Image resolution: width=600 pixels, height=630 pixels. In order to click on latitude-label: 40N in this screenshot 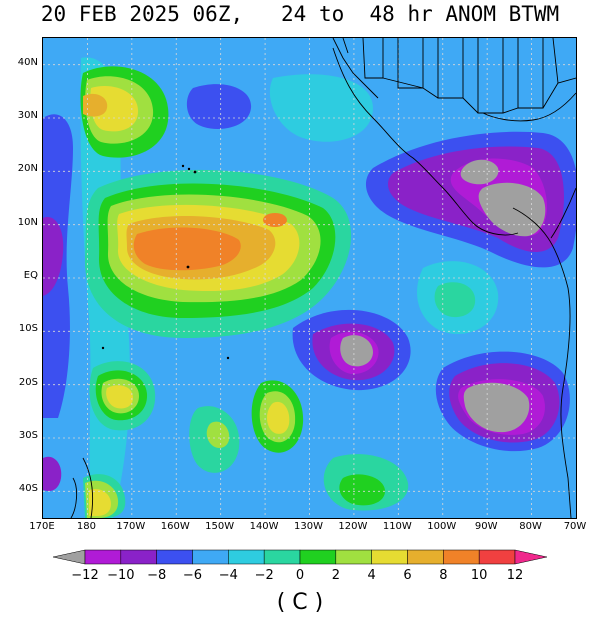, I will do `click(27, 62)`.